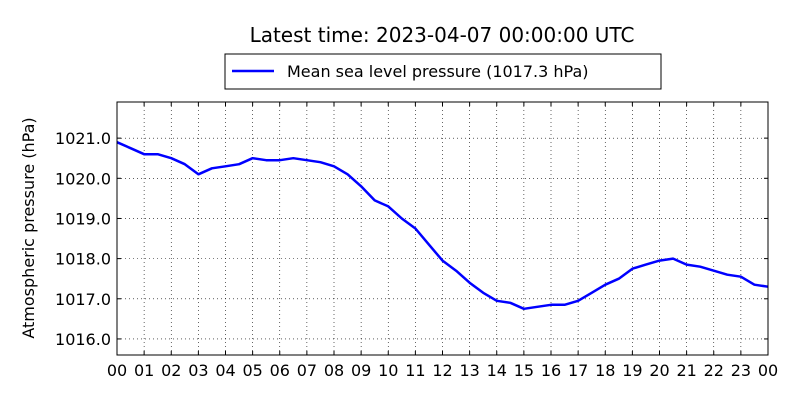 The image size is (800, 400). Describe the element at coordinates (83, 239) in the screenshot. I see `y-tick-labels: 1016.0 1017.0 1018.0 1019.0 1020.0 1021.0` at that location.